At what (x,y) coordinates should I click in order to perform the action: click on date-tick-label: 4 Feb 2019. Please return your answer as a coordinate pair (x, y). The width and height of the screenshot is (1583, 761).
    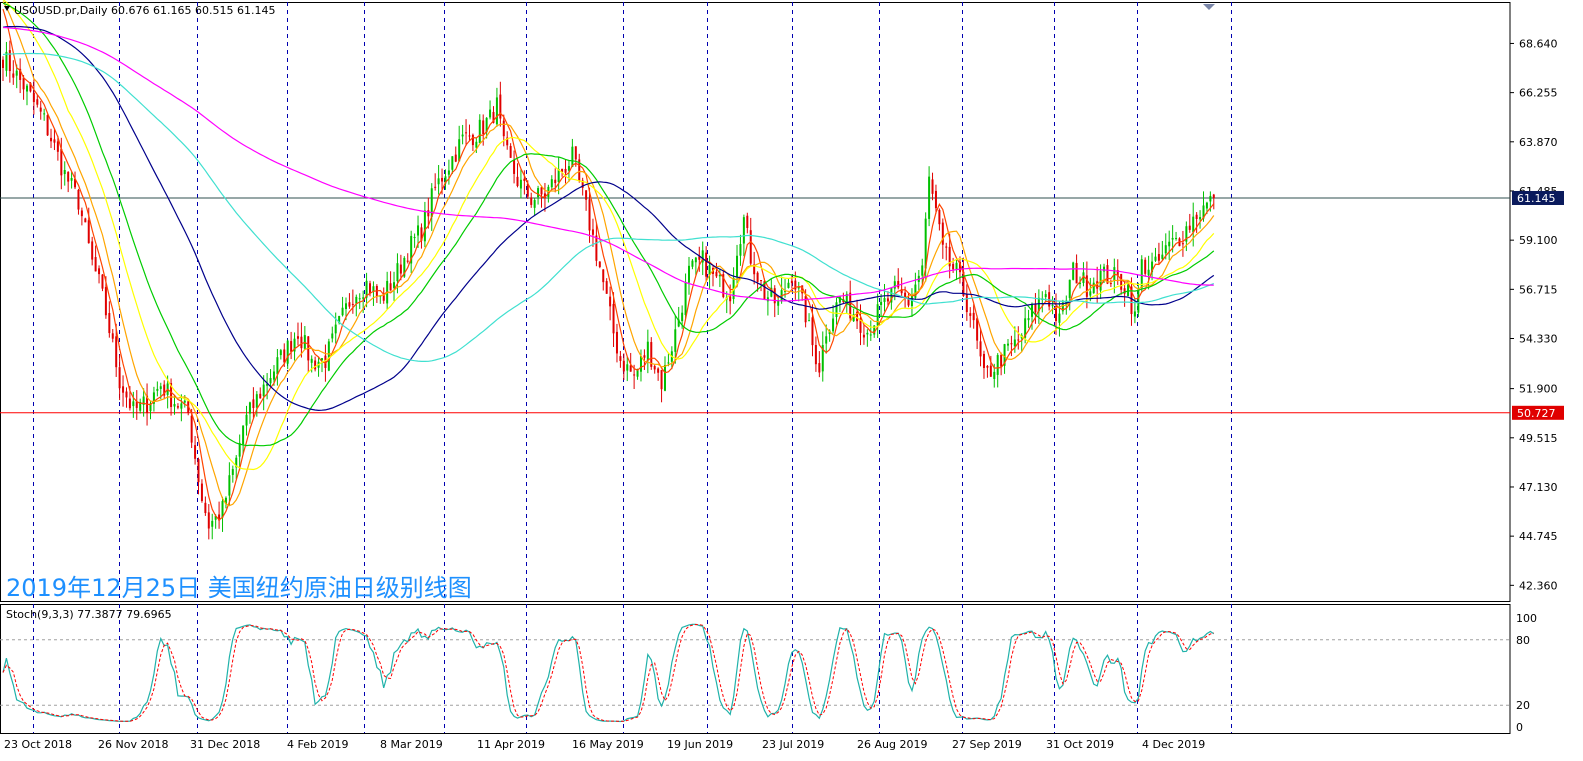
    Looking at the image, I should click on (317, 744).